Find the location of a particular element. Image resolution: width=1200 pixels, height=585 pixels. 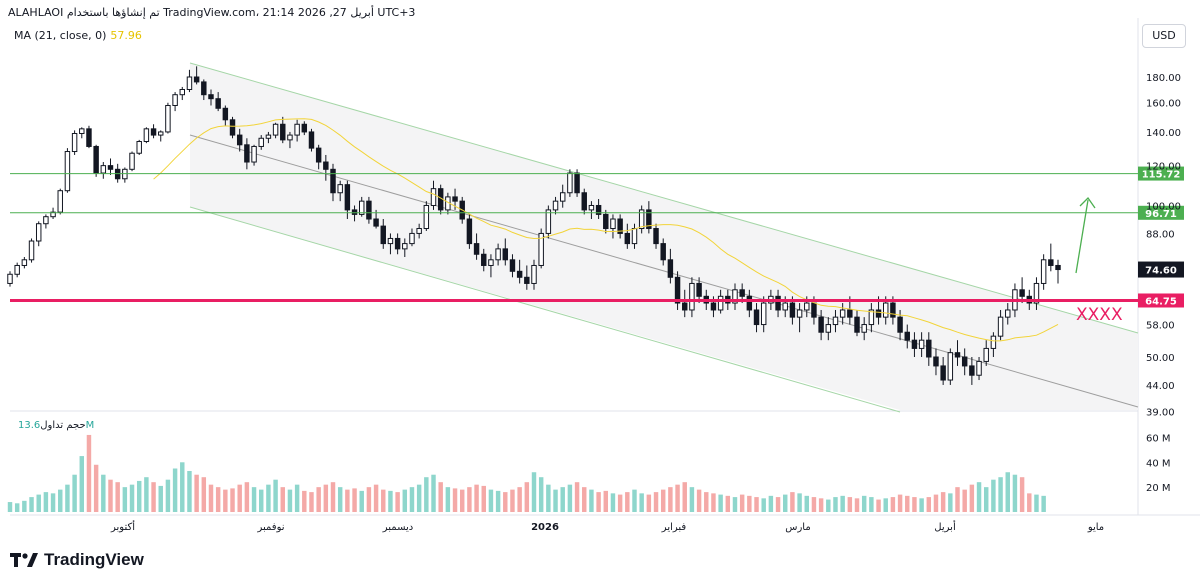

price-tick-label: 120.00 is located at coordinates (1163, 167).